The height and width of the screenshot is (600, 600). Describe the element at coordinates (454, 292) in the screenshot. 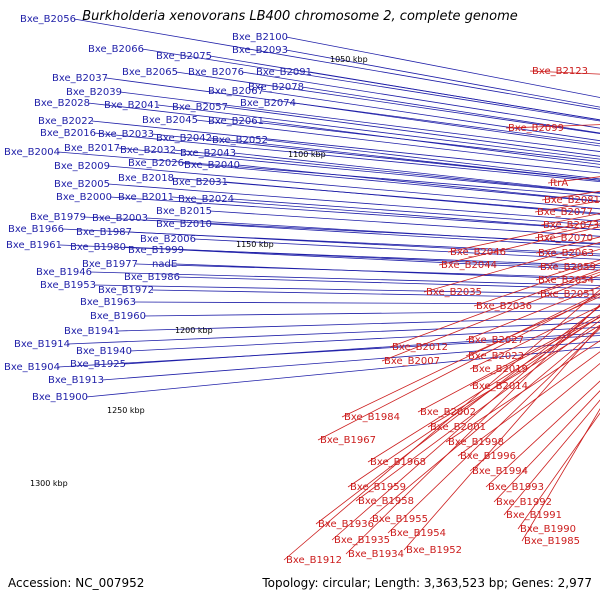

I see `reverse-gene-label: Bxe_B2035` at that location.